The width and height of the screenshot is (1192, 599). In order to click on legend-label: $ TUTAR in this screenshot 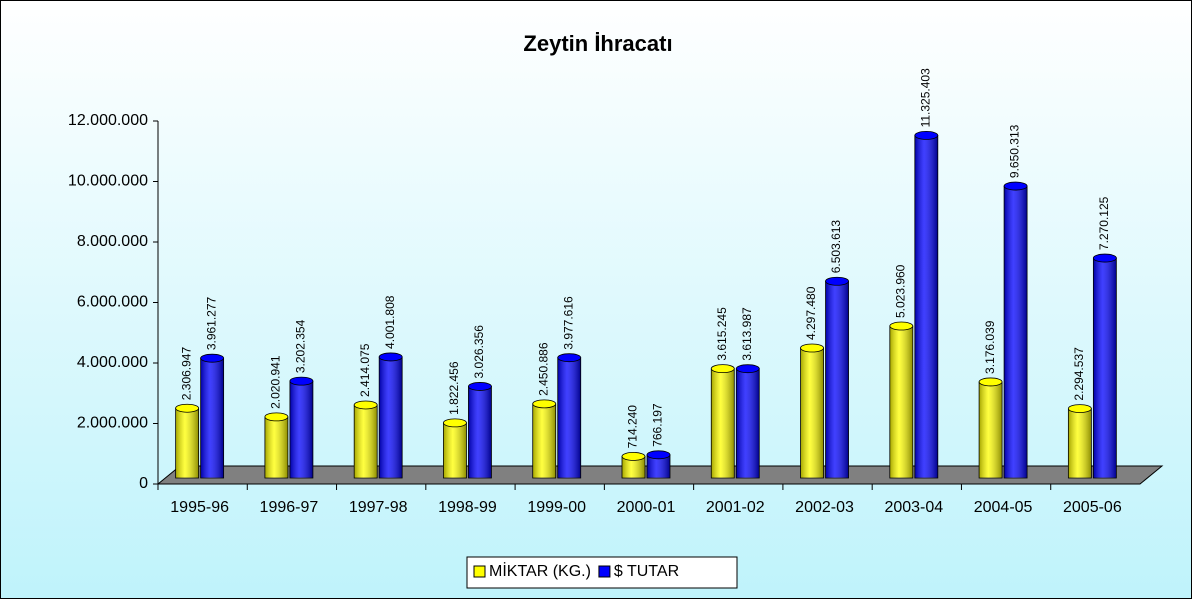, I will do `click(646, 571)`.